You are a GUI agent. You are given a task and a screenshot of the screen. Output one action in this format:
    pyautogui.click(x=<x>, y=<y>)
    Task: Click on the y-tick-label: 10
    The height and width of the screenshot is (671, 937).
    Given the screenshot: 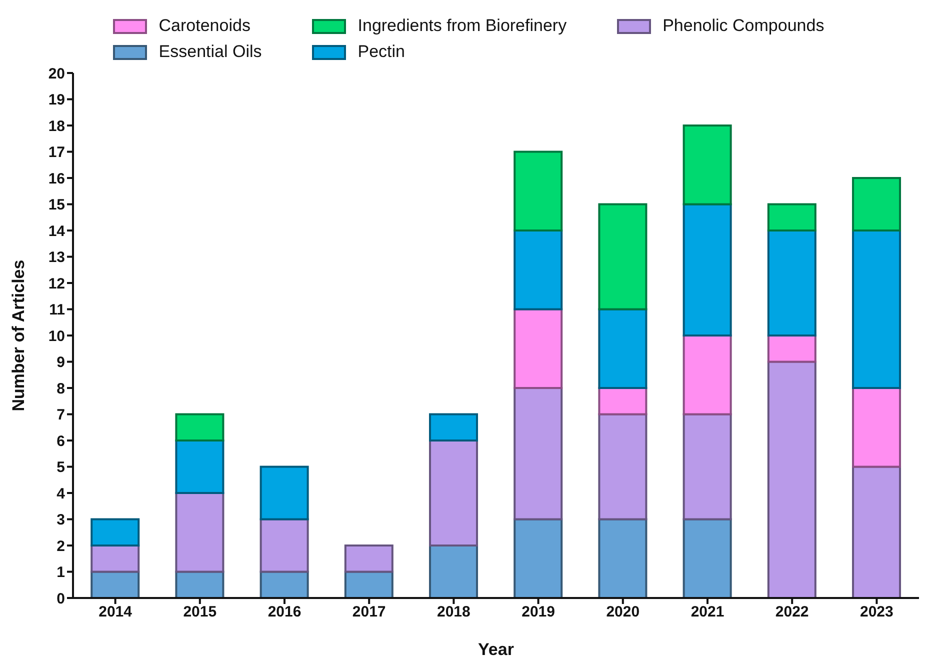 What is the action you would take?
    pyautogui.click(x=56, y=336)
    